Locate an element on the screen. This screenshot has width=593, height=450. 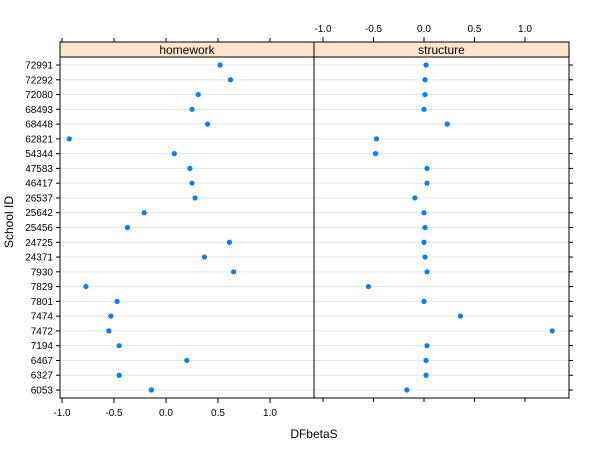
y-tick-label: 25642 is located at coordinates (39, 213).